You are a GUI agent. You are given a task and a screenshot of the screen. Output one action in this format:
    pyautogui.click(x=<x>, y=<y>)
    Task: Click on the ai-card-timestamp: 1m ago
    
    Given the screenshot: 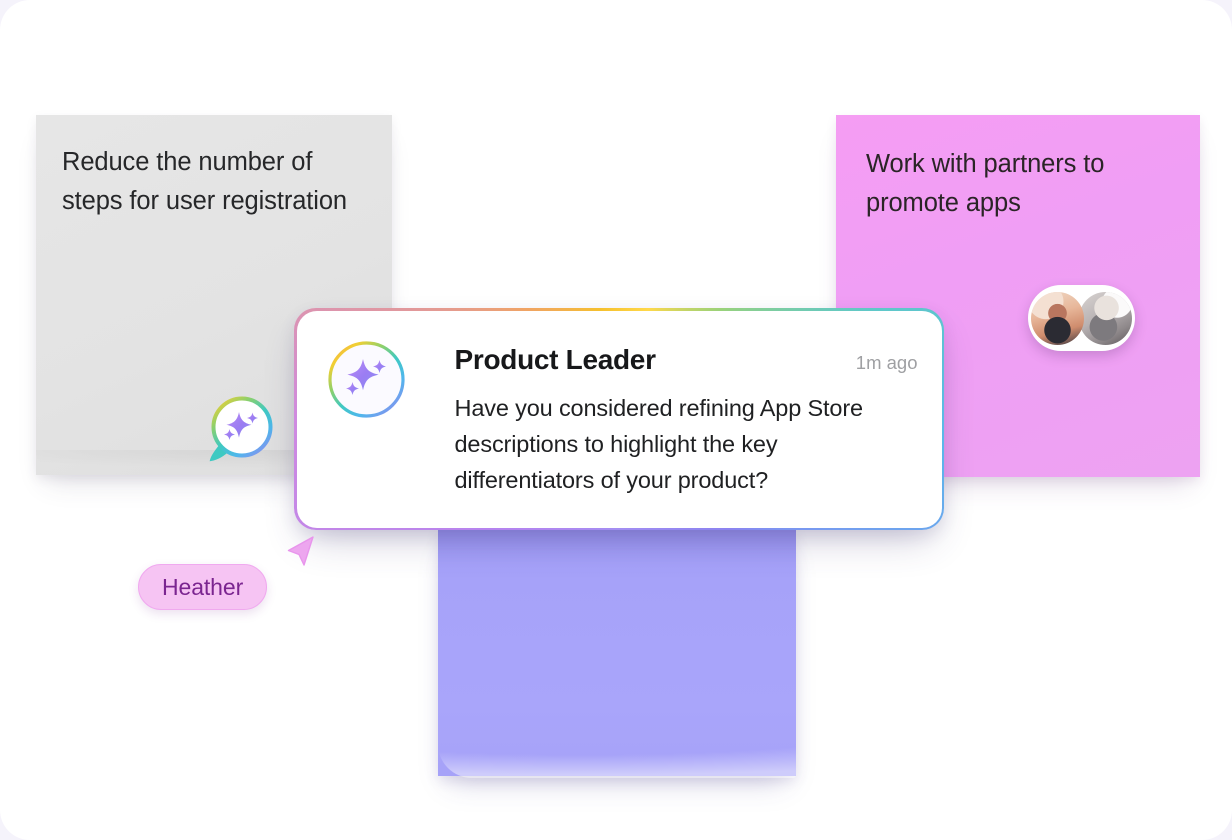 What is the action you would take?
    pyautogui.click(x=886, y=362)
    